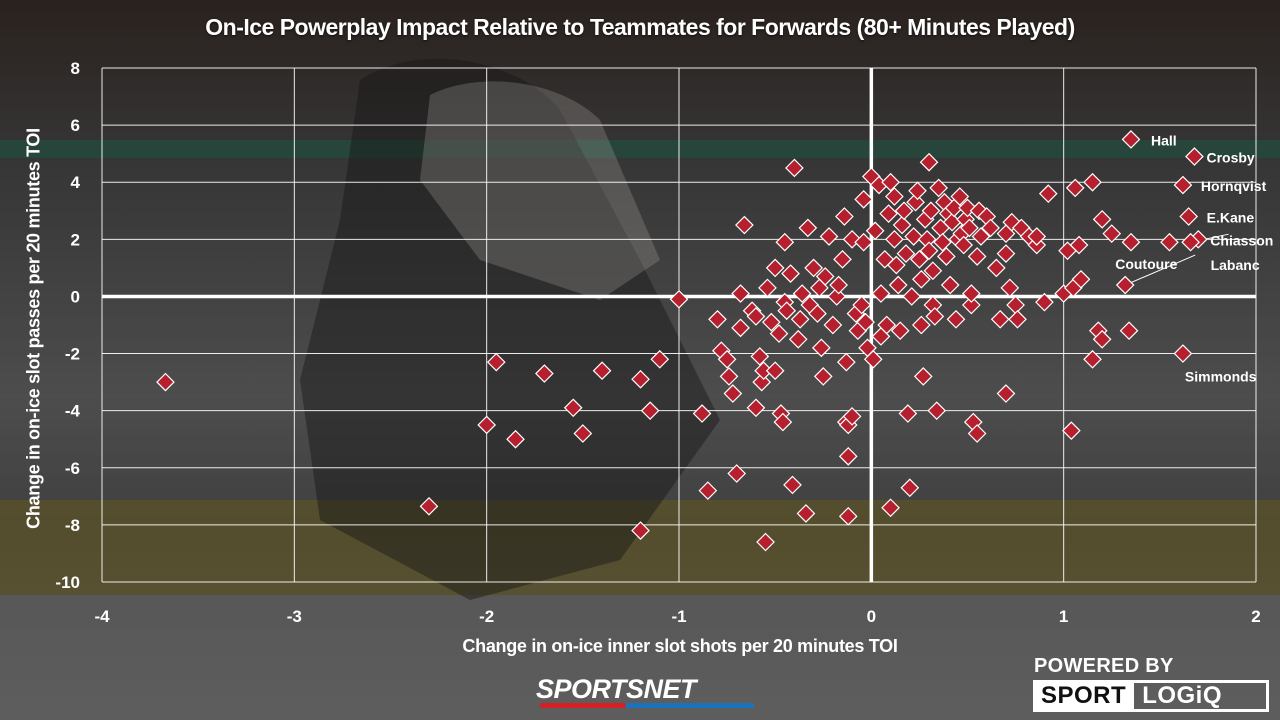 The height and width of the screenshot is (720, 1280). What do you see at coordinates (75, 296) in the screenshot?
I see `y-tick-label: 0` at bounding box center [75, 296].